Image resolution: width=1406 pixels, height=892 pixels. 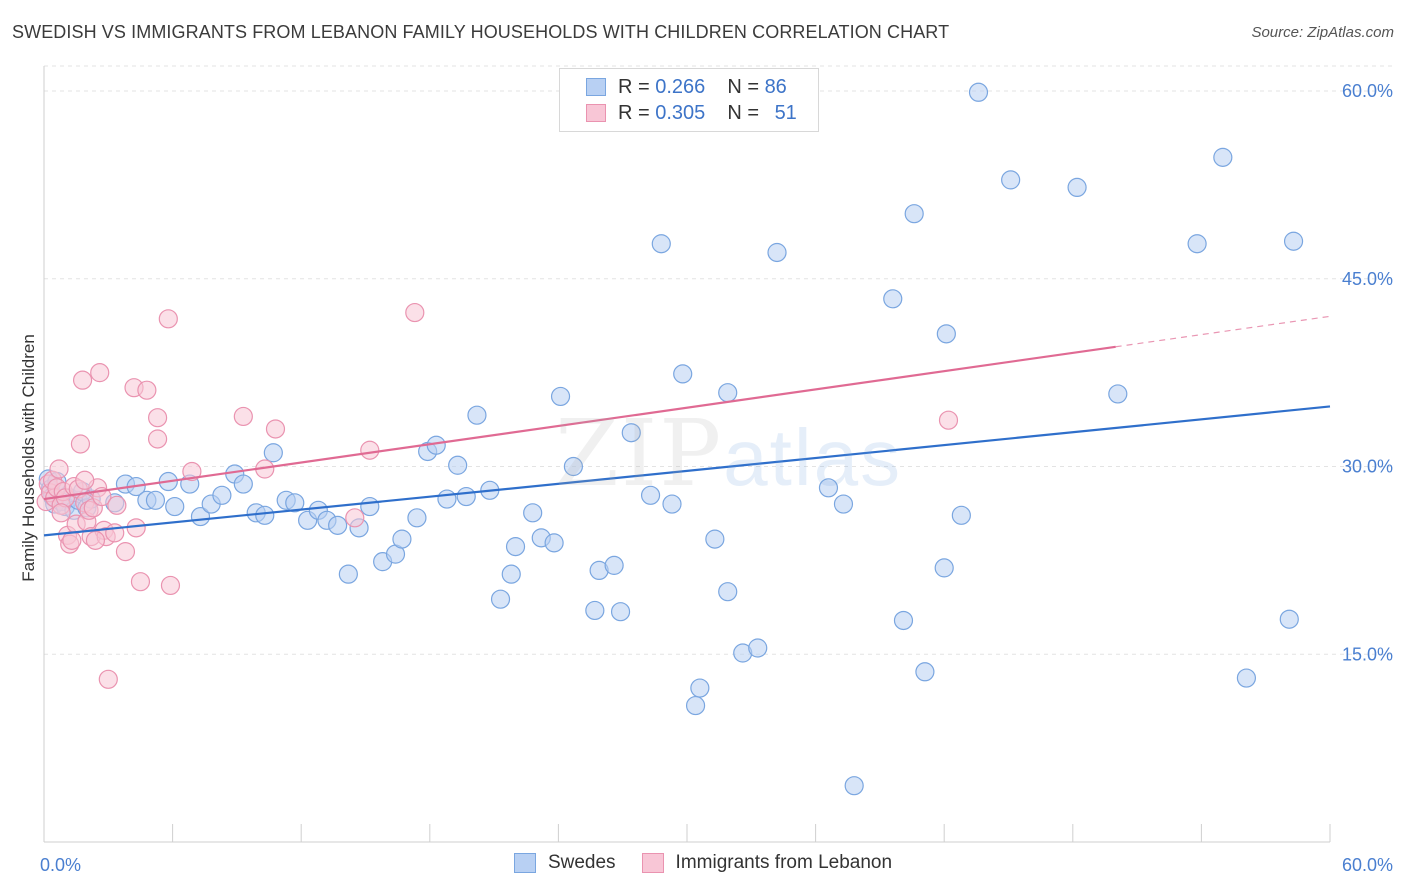 I want to click on legend-label-swedes: Swedes, so click(x=581, y=862).